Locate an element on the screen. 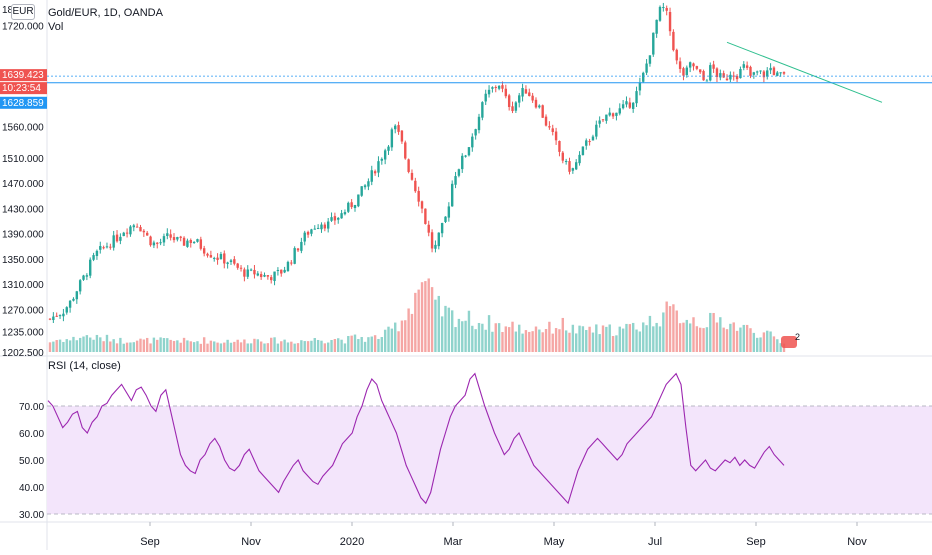 Image resolution: width=932 pixels, height=555 pixels. price-tick-label: 1310.000 is located at coordinates (23, 285).